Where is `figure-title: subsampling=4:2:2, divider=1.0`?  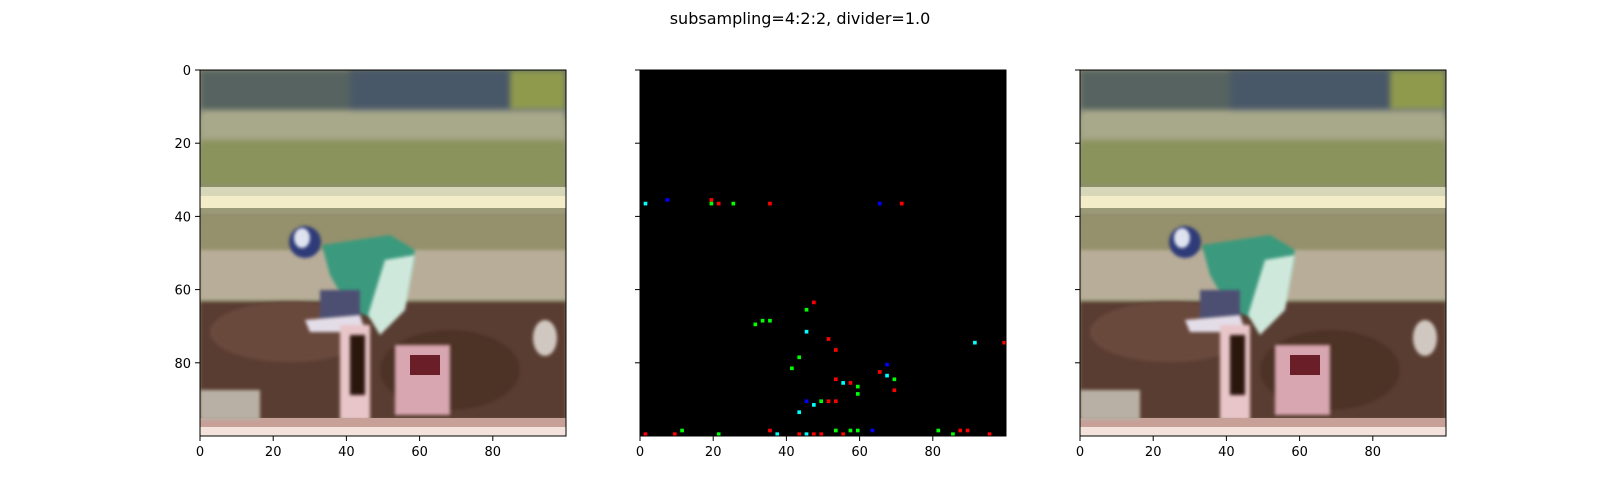
figure-title: subsampling=4:2:2, divider=1.0 is located at coordinates (800, 18).